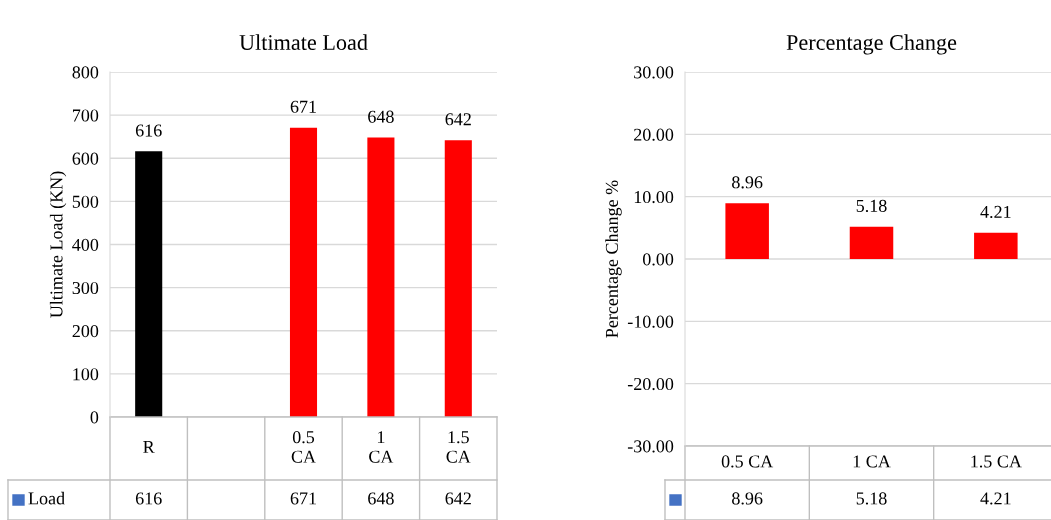 The image size is (1051, 520). Describe the element at coordinates (86, 374) in the screenshot. I see `y-tick-label: 100` at that location.